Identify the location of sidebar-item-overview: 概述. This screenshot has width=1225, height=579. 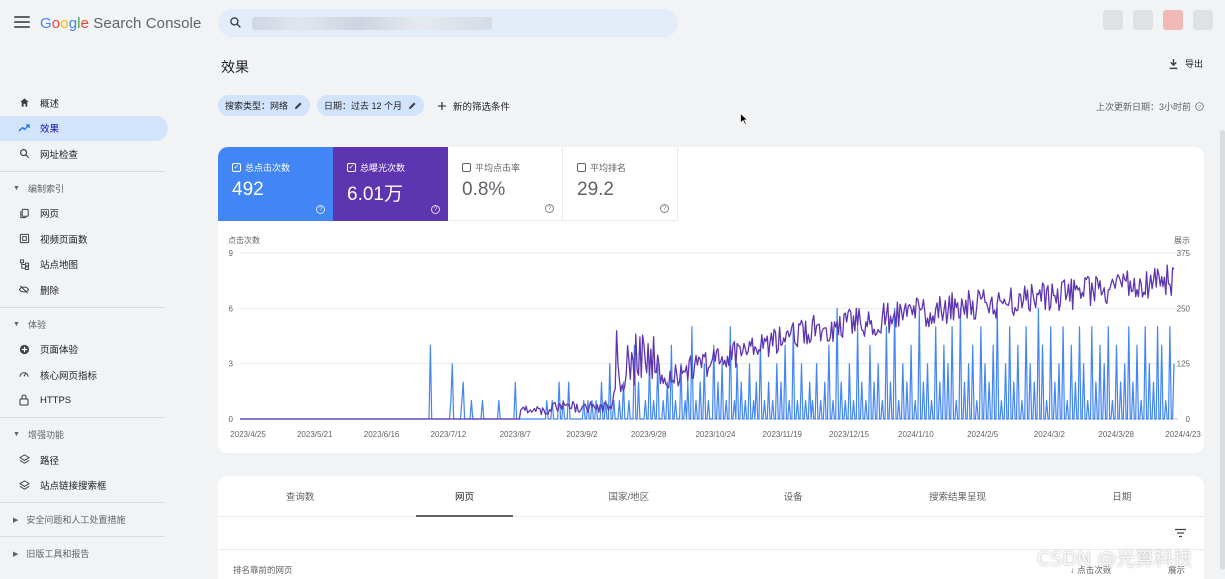
(84, 103).